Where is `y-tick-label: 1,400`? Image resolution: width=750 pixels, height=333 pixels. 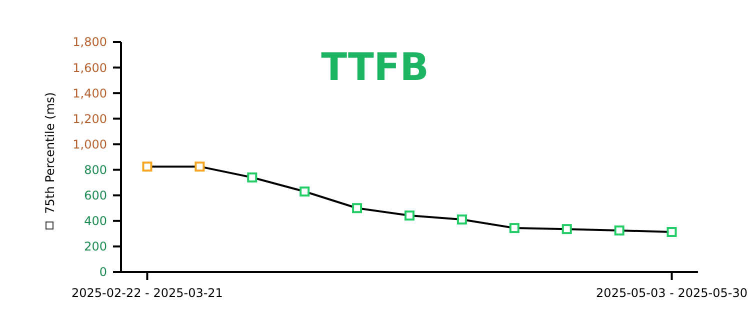
y-tick-label: 1,400 is located at coordinates (89, 93).